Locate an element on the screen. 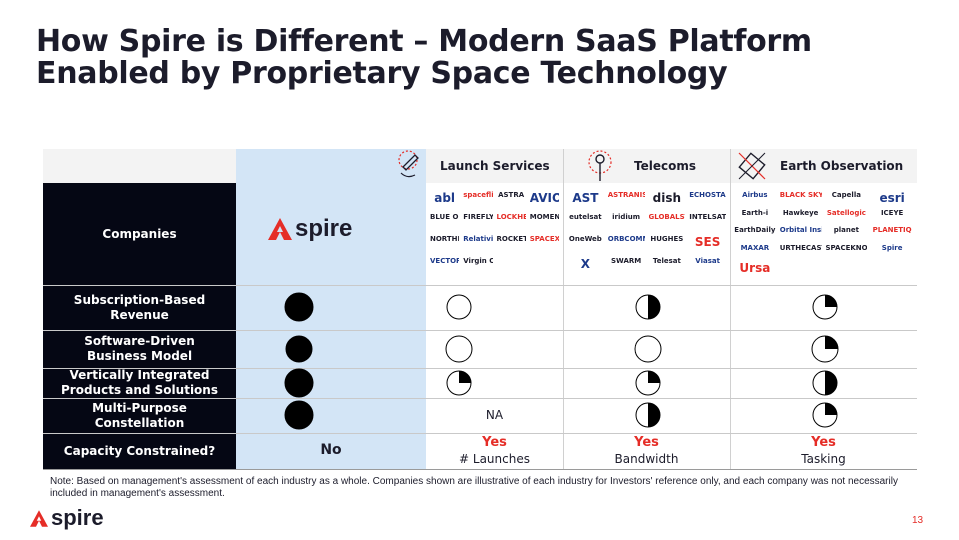 The width and height of the screenshot is (959, 540). company-logo: URTHECAST is located at coordinates (800, 247).